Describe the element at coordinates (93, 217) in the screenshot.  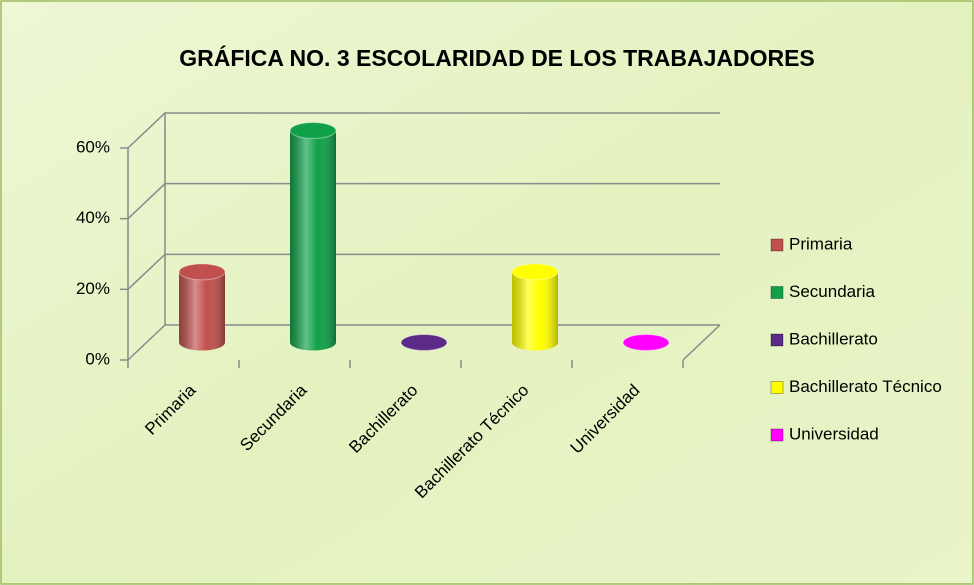
I see `y-tick-label: 40%` at that location.